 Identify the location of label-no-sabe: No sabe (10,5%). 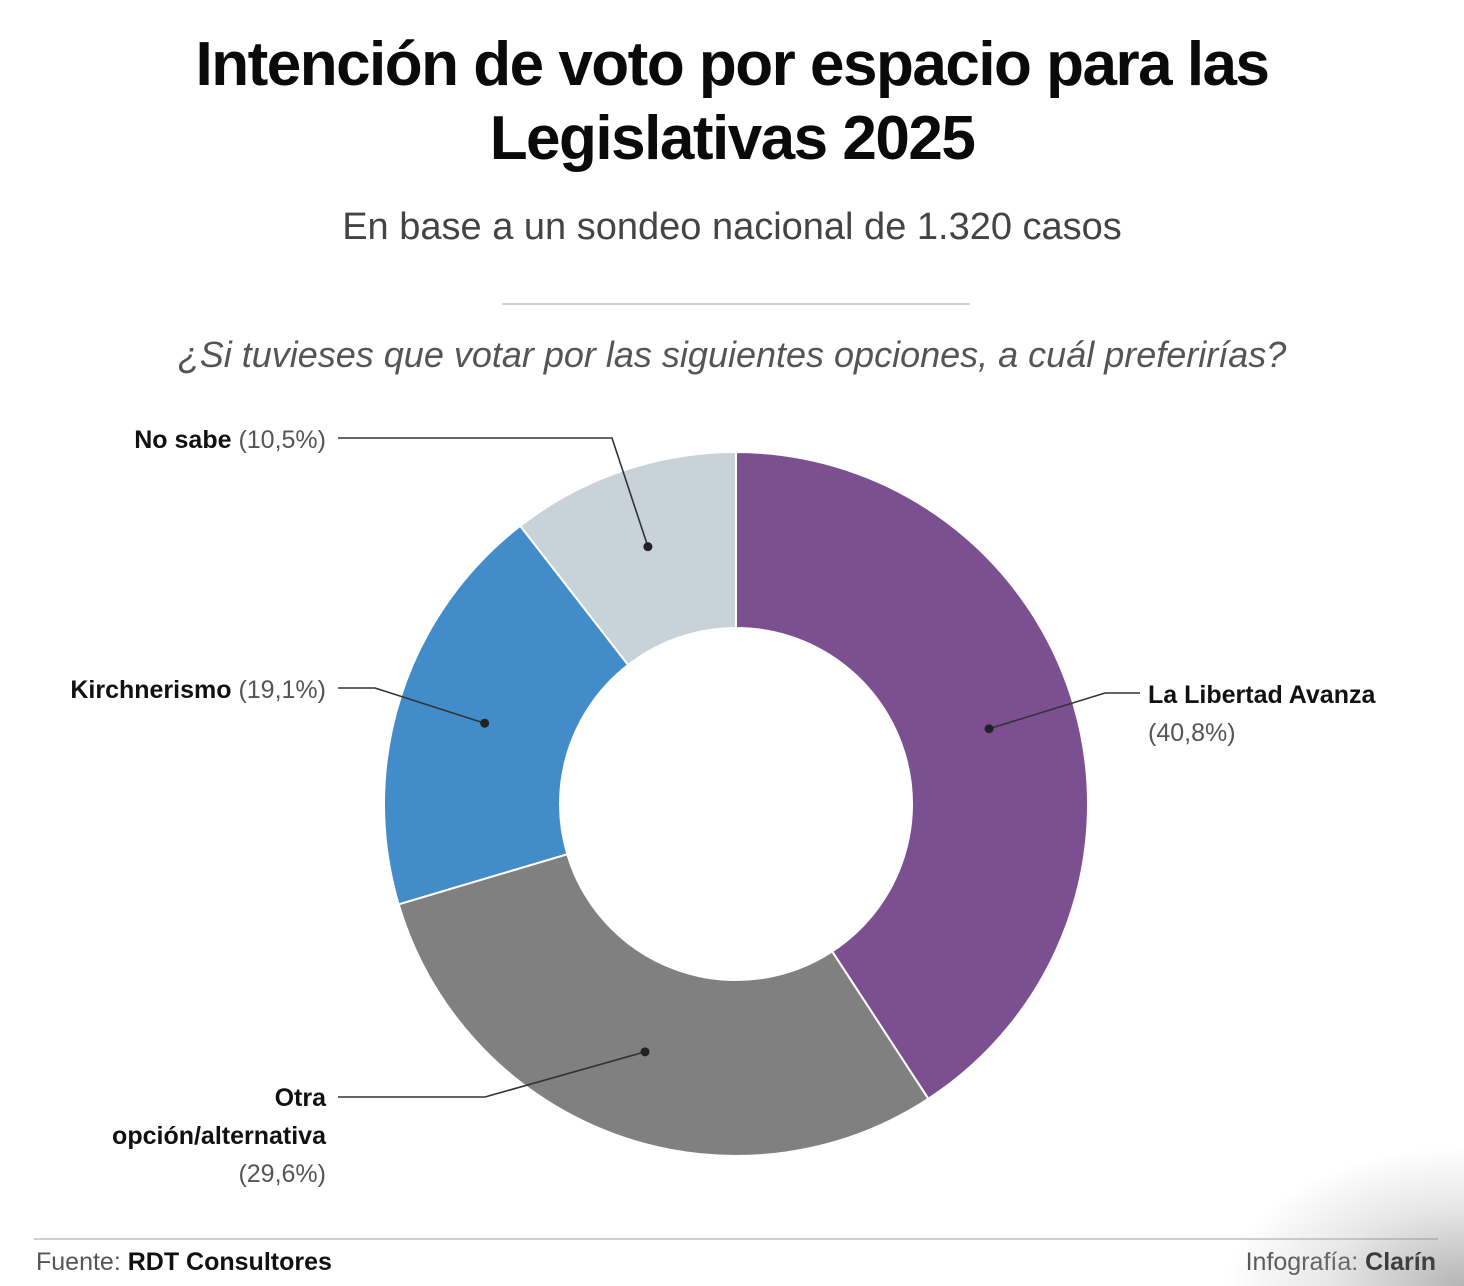
(230, 440).